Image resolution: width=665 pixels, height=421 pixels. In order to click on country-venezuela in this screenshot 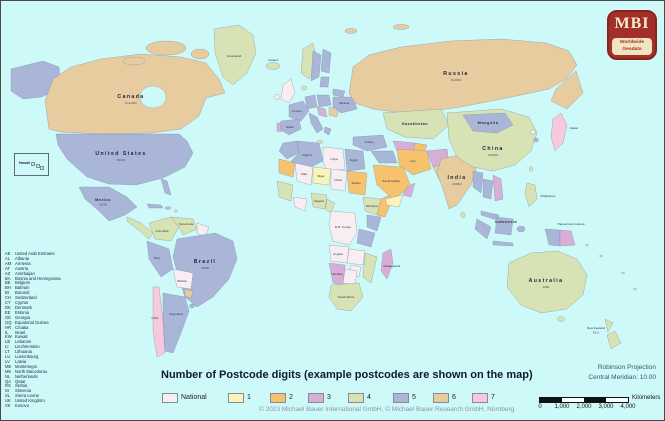, I will do `click(184, 226)`.